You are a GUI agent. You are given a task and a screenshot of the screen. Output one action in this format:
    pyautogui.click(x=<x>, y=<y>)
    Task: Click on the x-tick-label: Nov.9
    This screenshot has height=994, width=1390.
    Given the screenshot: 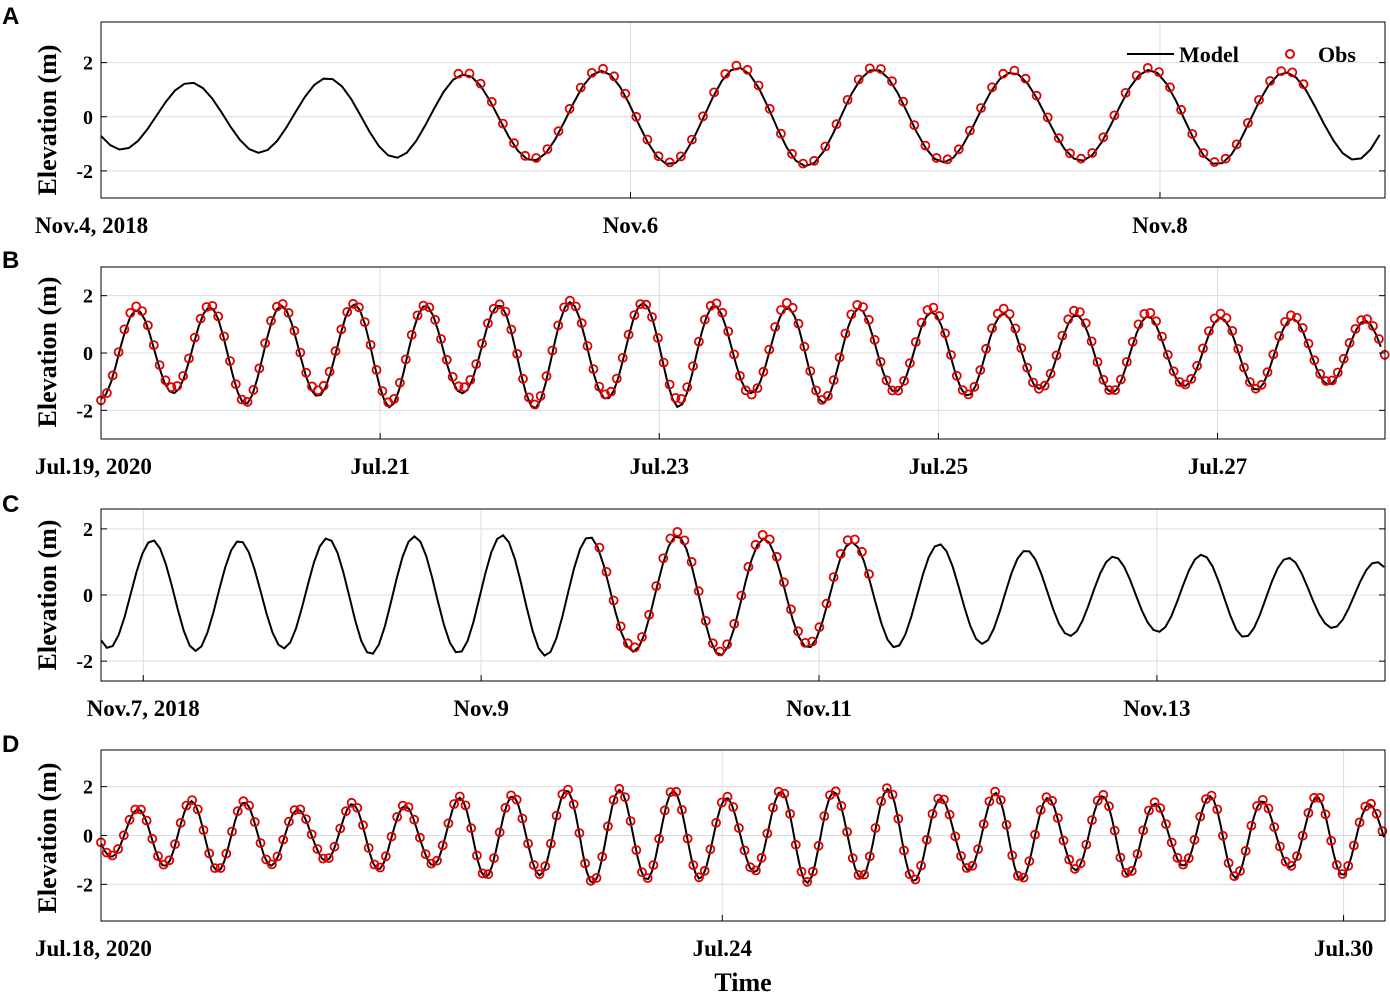 What is the action you would take?
    pyautogui.click(x=481, y=708)
    